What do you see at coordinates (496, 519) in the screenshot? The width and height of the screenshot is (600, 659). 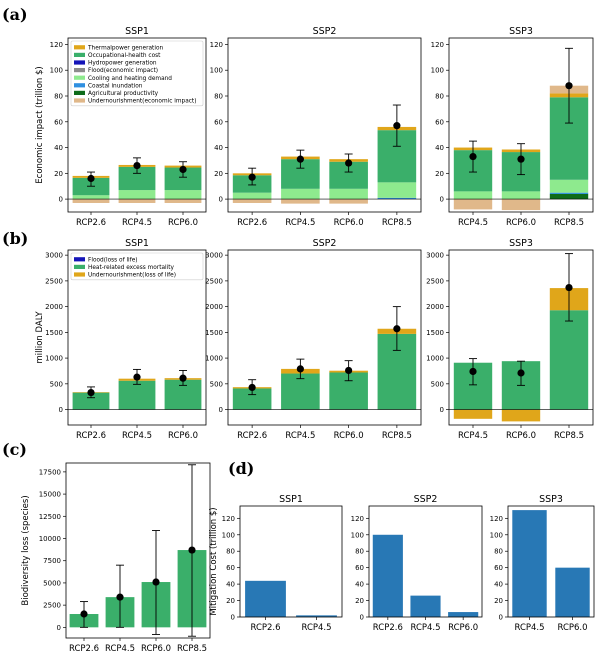 I see `chart-d-ssp3-ytick-label: 120` at bounding box center [496, 519].